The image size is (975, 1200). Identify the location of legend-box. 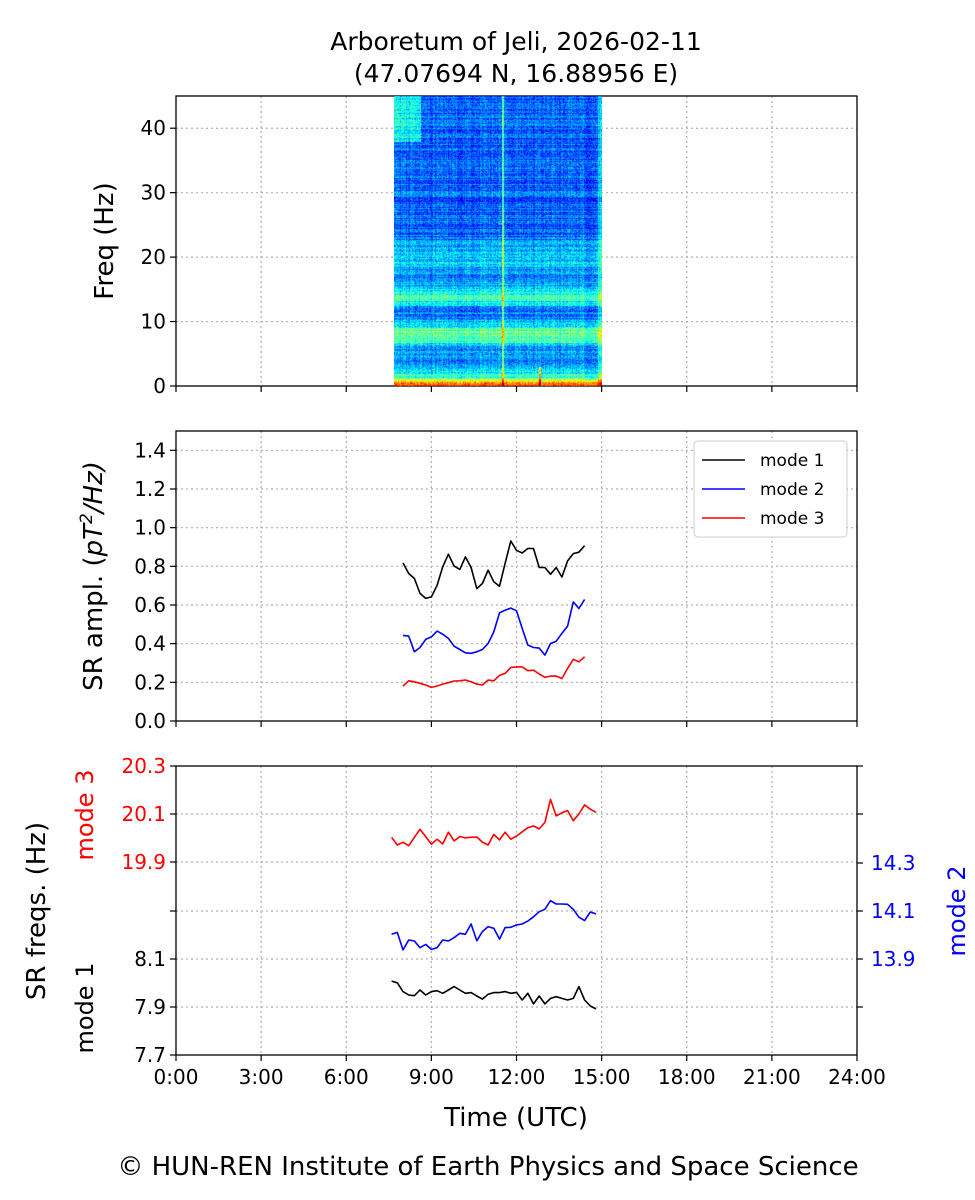
(770, 489).